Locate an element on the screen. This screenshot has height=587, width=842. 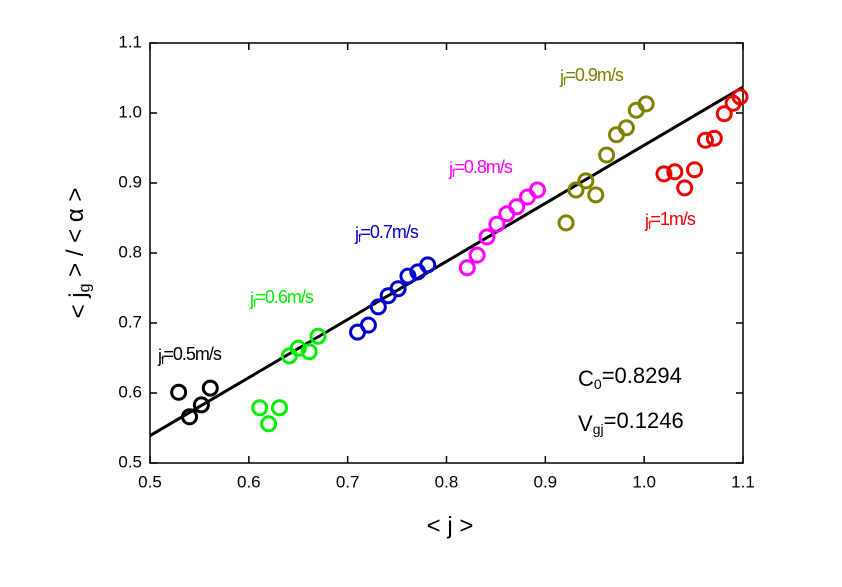
x-tick-label: 0.6 is located at coordinates (249, 481).